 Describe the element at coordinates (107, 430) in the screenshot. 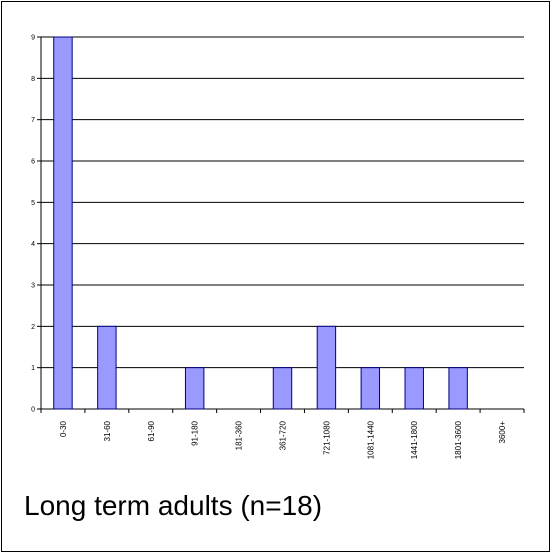

I see `x-tick-label: 31-60` at that location.